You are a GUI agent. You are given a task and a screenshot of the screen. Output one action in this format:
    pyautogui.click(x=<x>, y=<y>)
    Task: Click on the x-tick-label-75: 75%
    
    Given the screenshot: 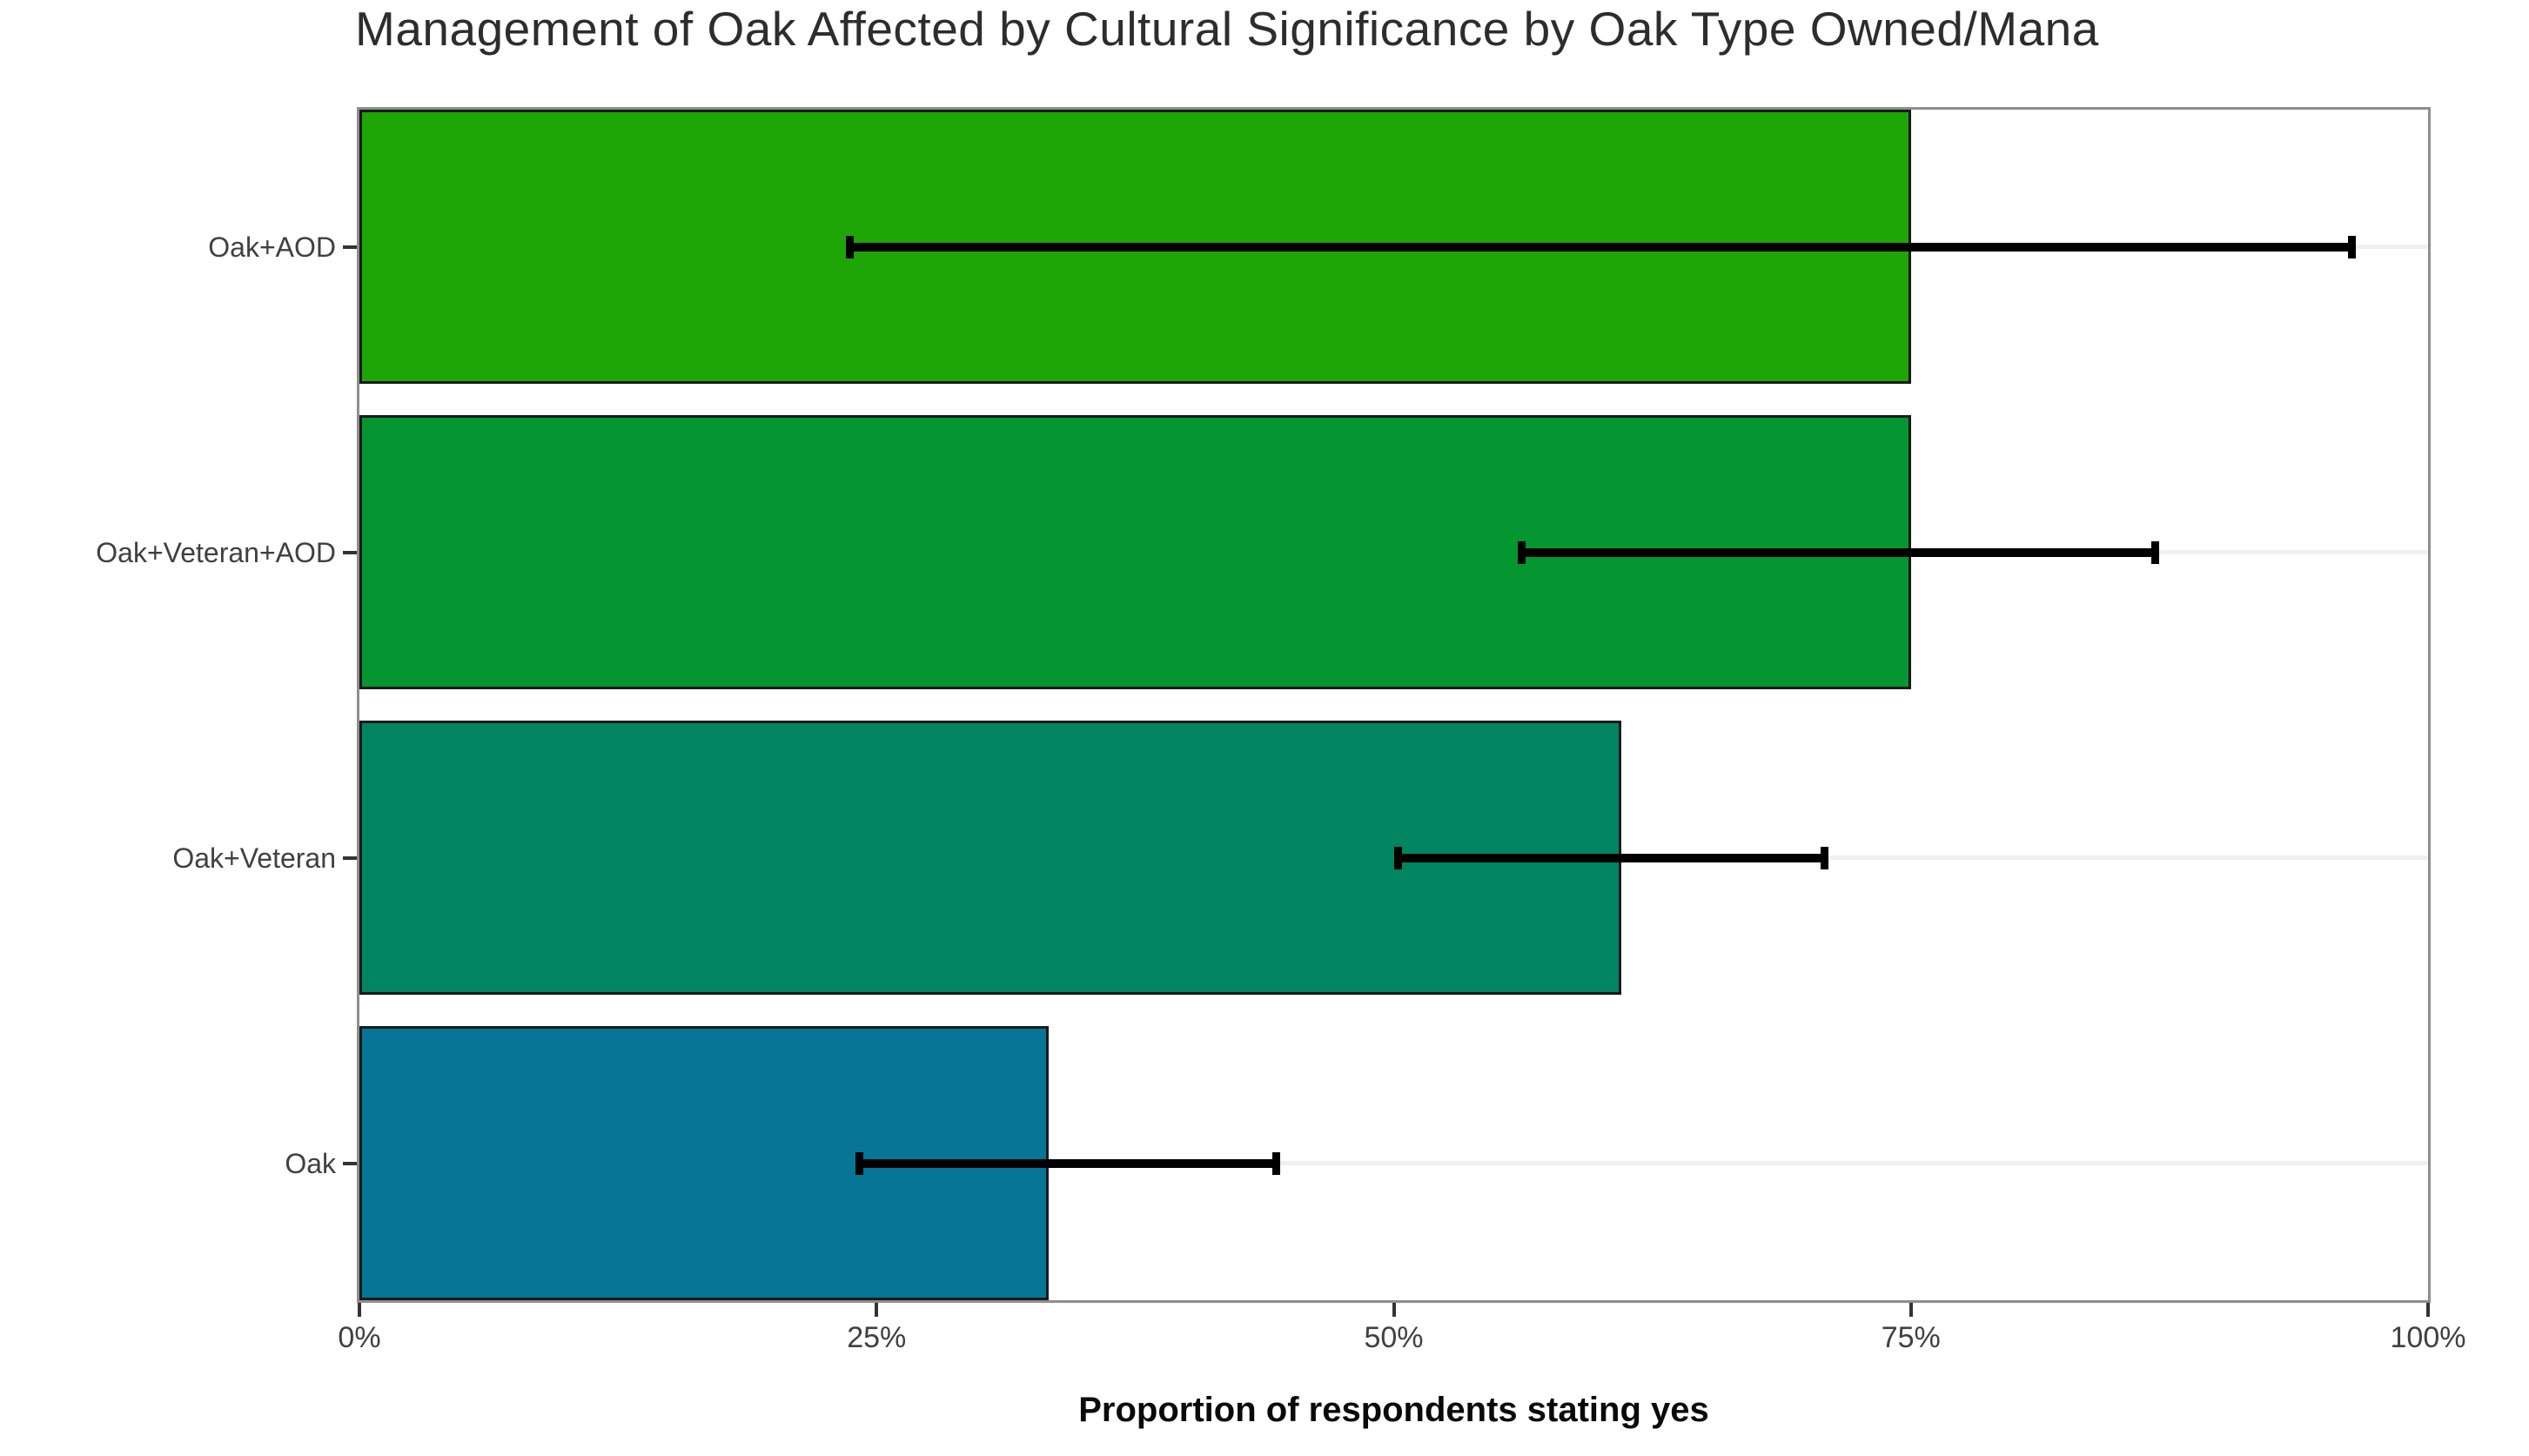 What is the action you would take?
    pyautogui.click(x=1911, y=1337)
    